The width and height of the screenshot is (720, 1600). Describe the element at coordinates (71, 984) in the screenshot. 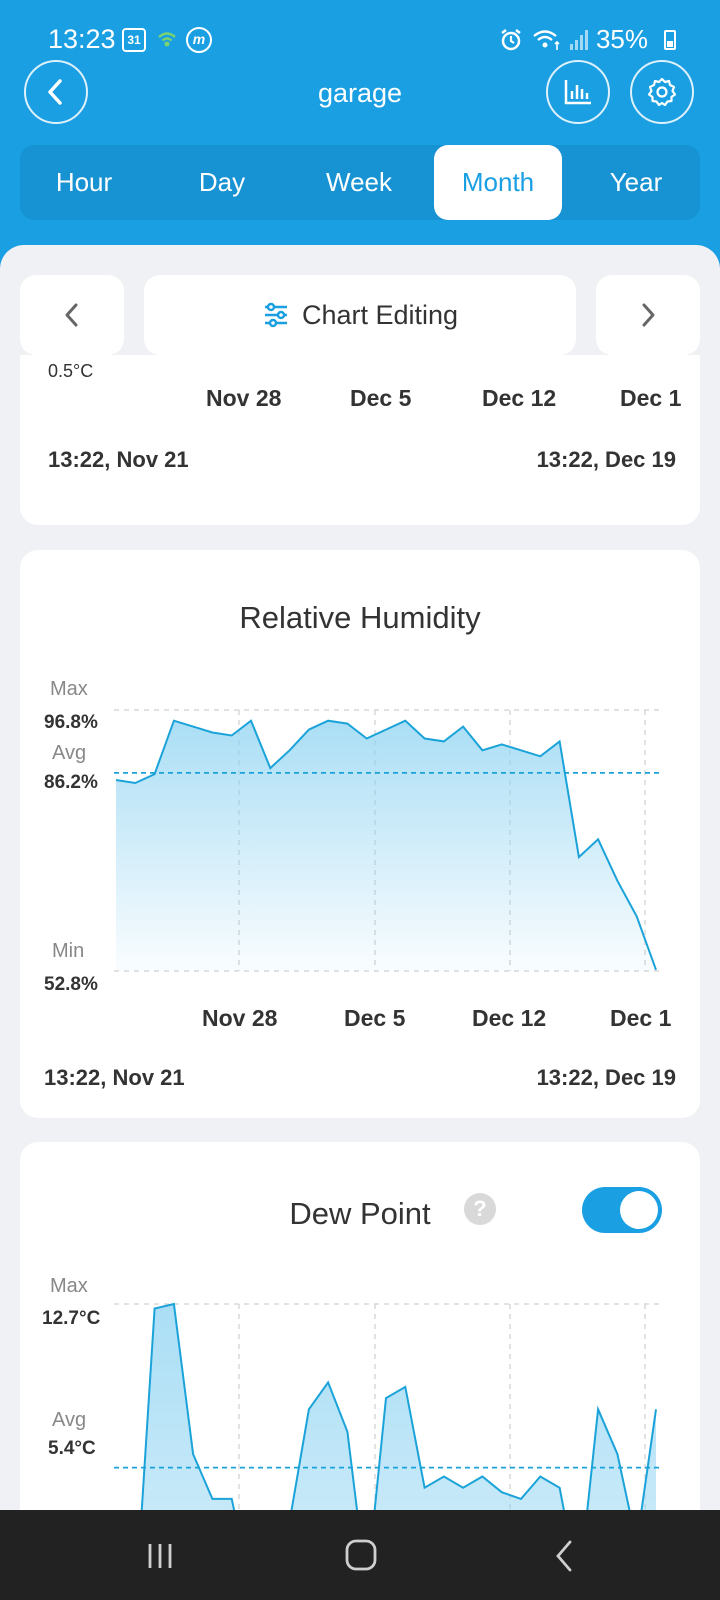

I see `min-value: 52.8%` at that location.